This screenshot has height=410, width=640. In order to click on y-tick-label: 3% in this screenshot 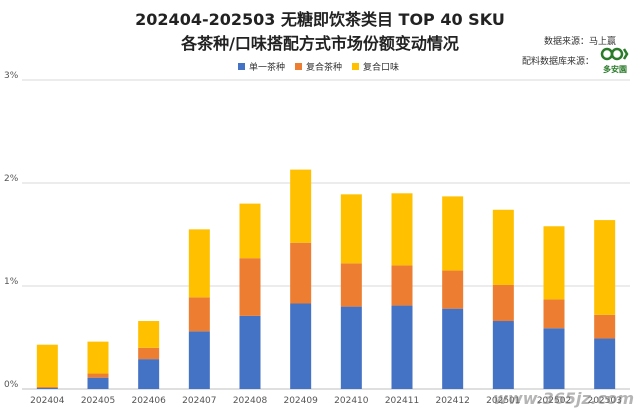, I will do `click(11, 76)`.